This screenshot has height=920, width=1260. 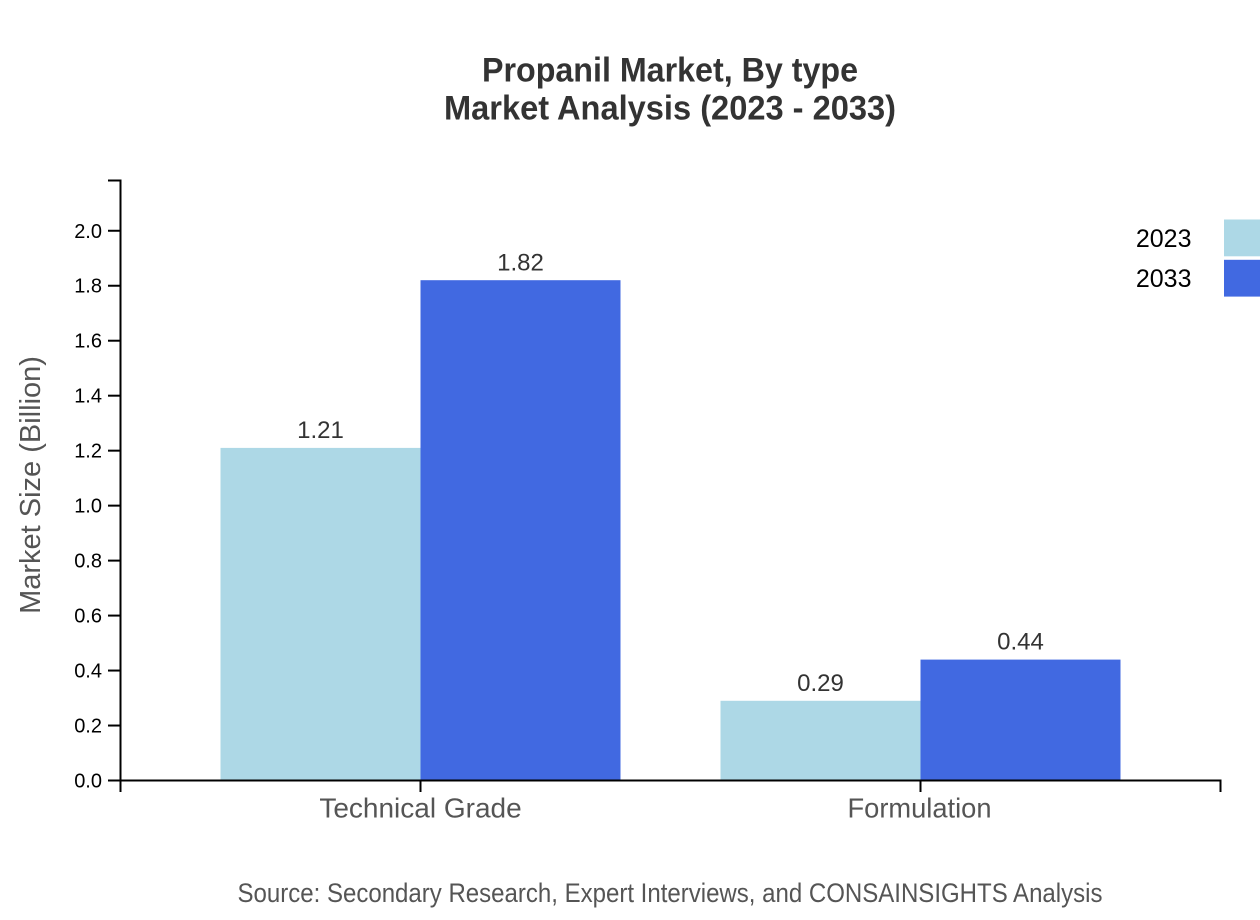 What do you see at coordinates (88, 452) in the screenshot?
I see `svg-text: 1.2` at bounding box center [88, 452].